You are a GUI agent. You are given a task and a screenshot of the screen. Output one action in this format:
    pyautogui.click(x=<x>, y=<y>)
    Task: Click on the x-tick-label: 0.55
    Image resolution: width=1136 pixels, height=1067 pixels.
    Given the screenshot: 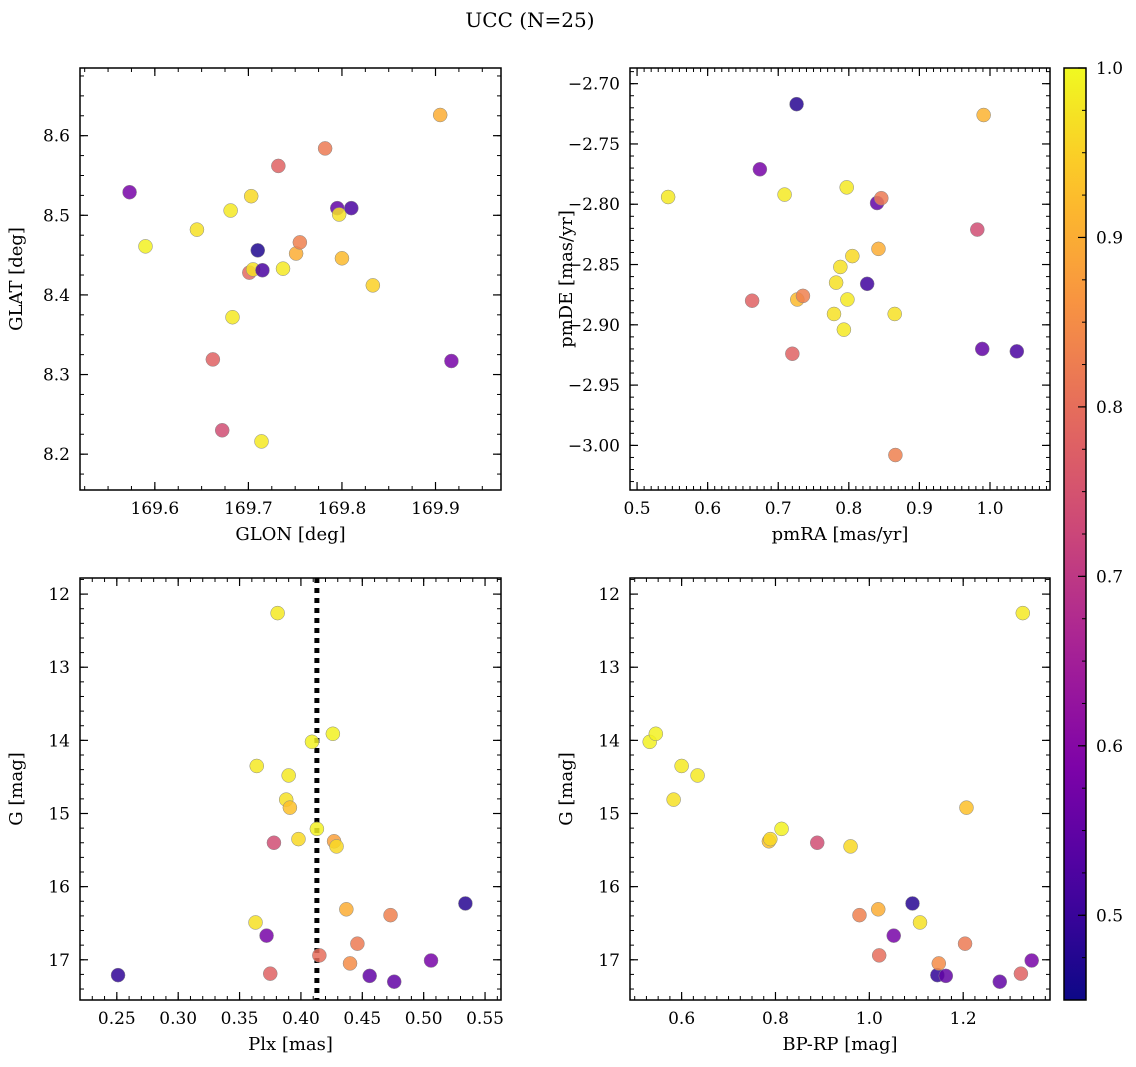 What is the action you would take?
    pyautogui.click(x=485, y=1019)
    